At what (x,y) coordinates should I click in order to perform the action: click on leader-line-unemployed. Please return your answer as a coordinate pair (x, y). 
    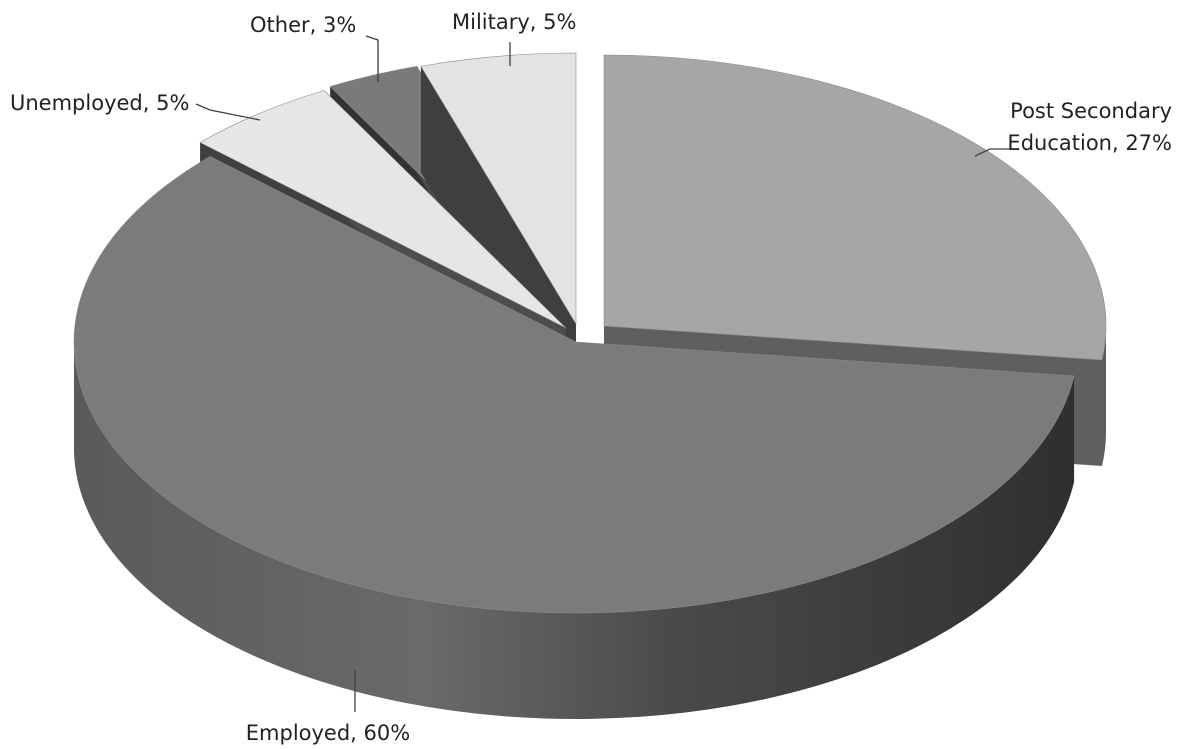
    Looking at the image, I should click on (228, 112).